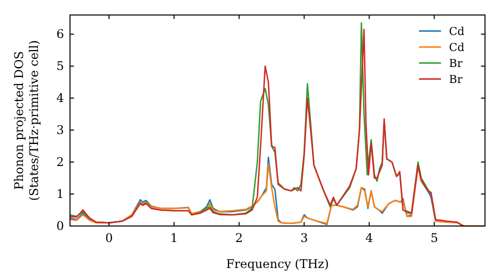  Describe the element at coordinates (434, 238) in the screenshot. I see `x-tick-label: 5` at that location.